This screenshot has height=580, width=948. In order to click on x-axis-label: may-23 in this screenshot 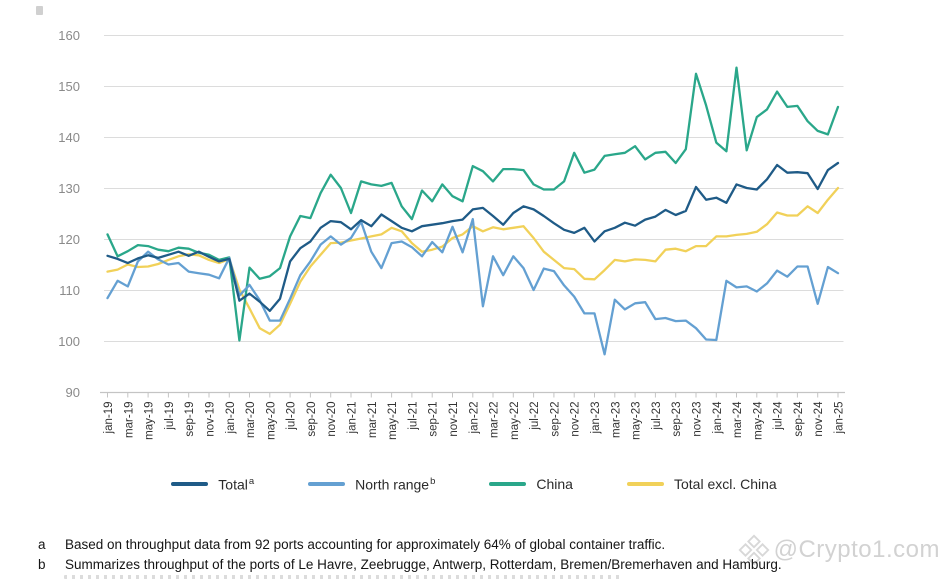, I will do `click(637, 421)`.